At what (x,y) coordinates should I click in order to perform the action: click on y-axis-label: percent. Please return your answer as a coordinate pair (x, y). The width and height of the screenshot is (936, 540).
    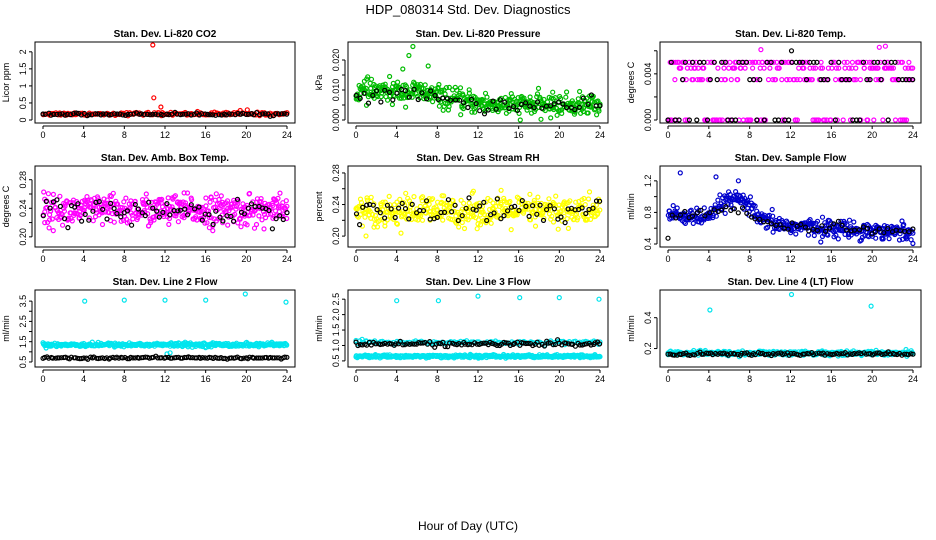
    Looking at the image, I should click on (319, 206).